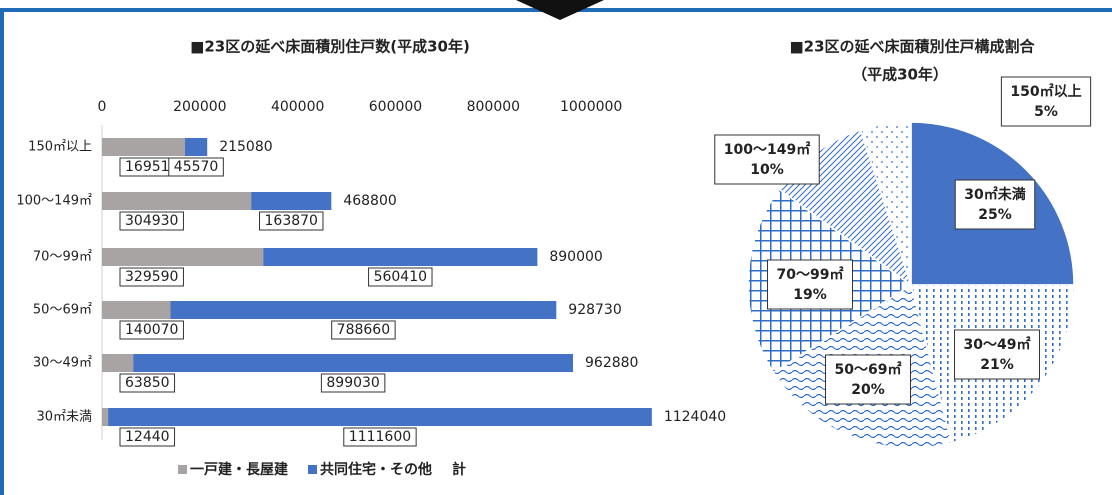  I want to click on category-label: 70～99㎡, so click(62, 257).